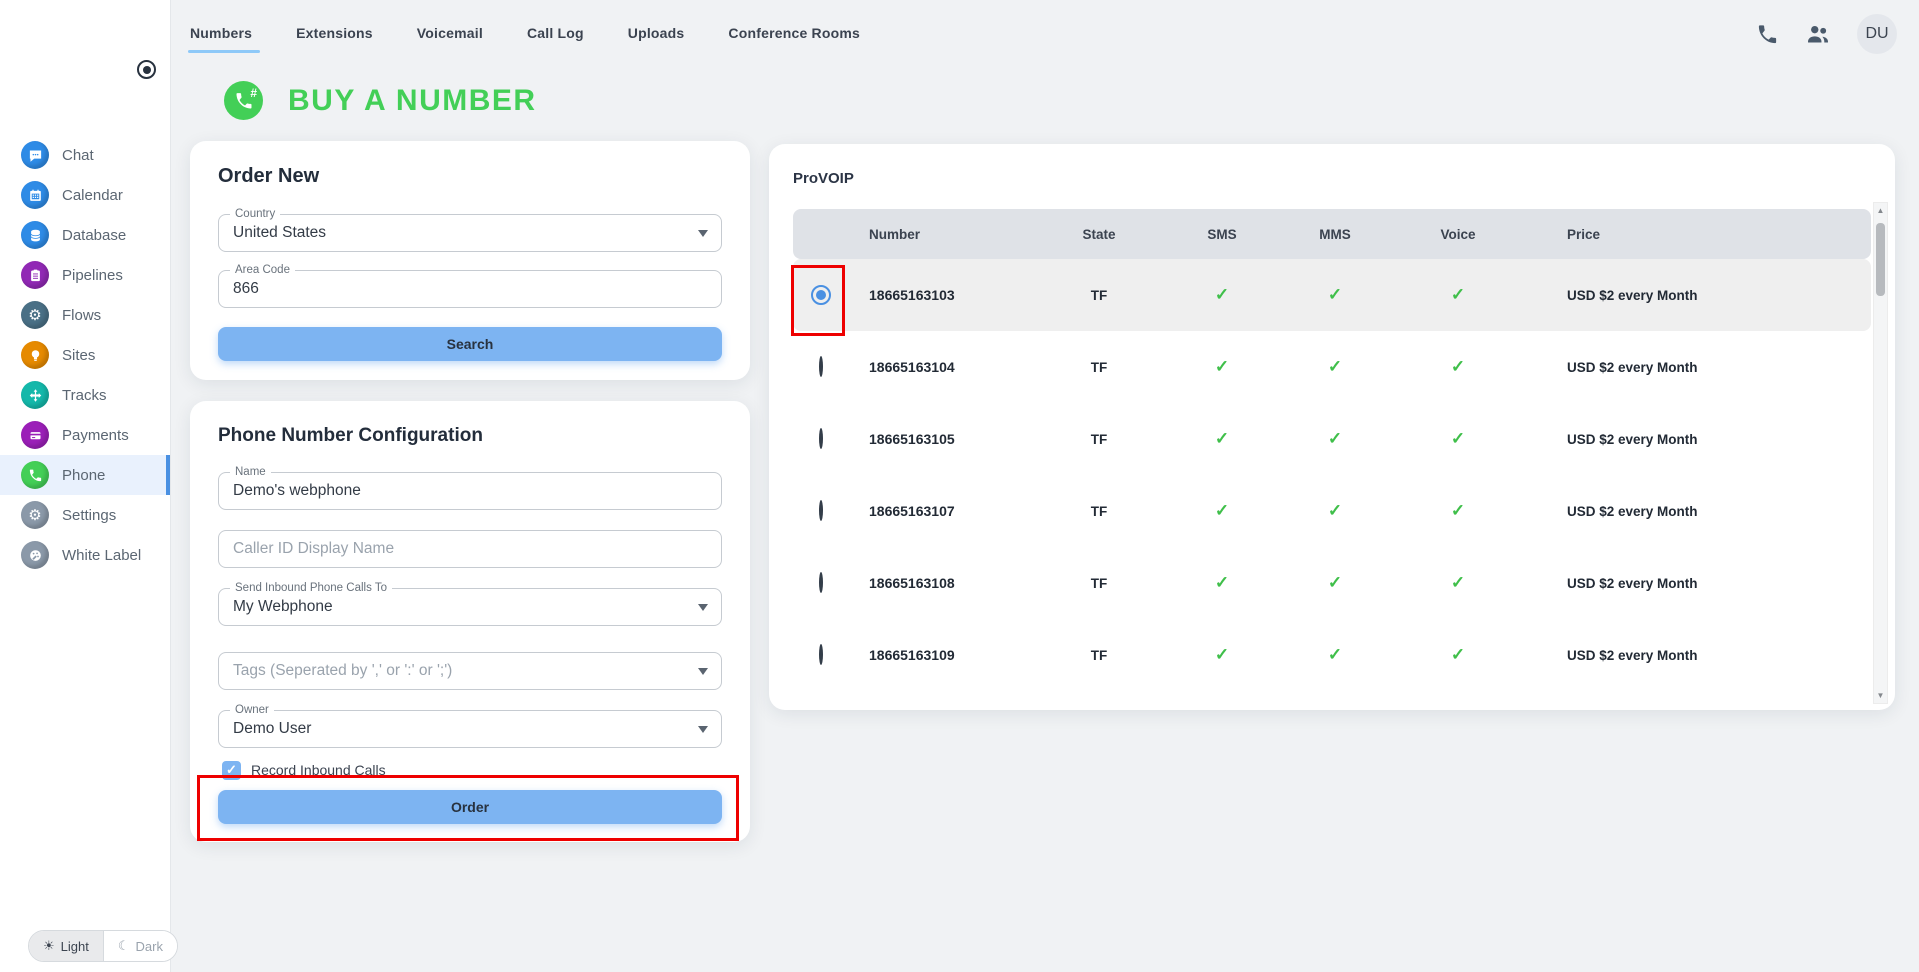 Image resolution: width=1919 pixels, height=972 pixels. What do you see at coordinates (35, 315) in the screenshot?
I see `flows-icon: ⚙` at bounding box center [35, 315].